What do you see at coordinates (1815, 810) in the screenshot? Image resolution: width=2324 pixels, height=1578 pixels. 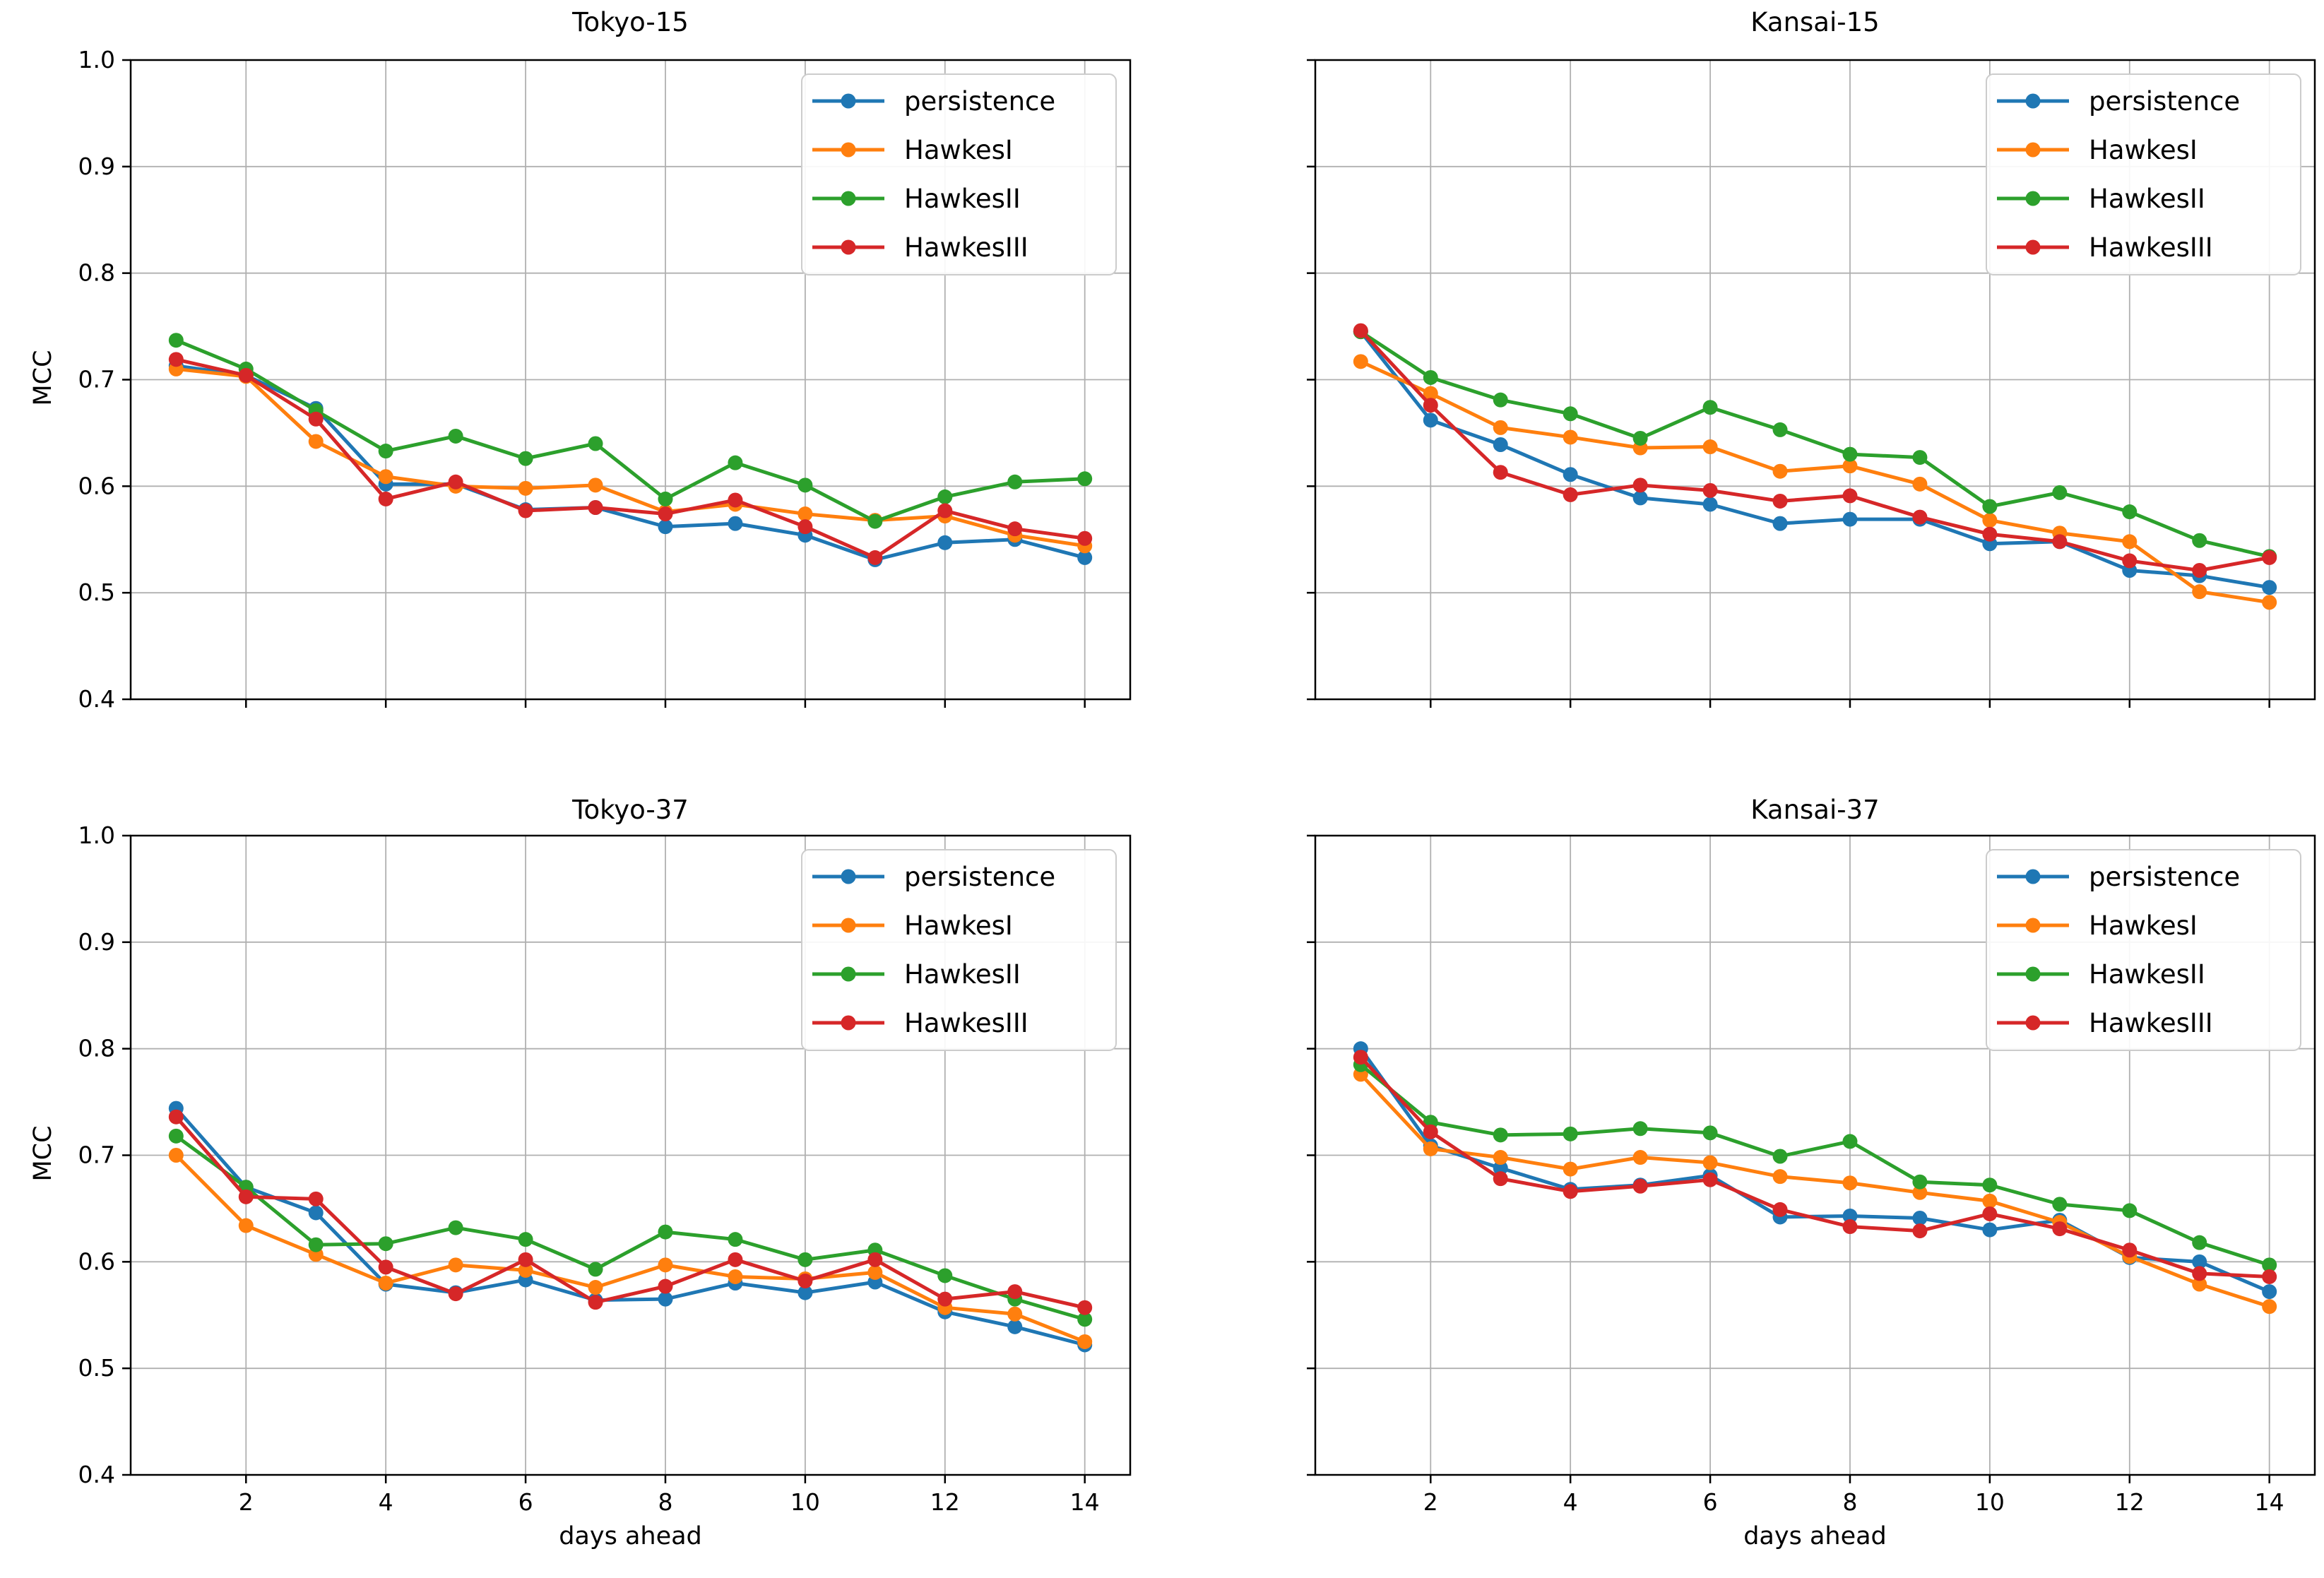 I see `chart-title-kansai-37: Kansai-37` at bounding box center [1815, 810].